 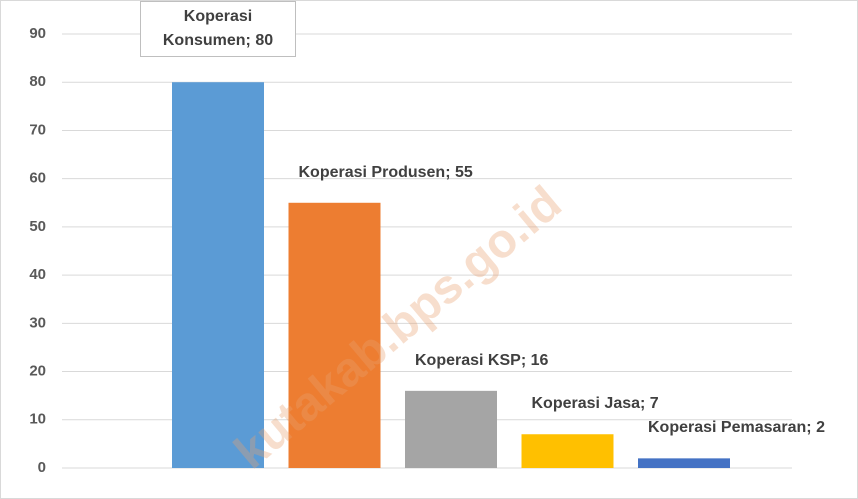 What do you see at coordinates (37, 419) in the screenshot?
I see `y-tick-label: 10` at bounding box center [37, 419].